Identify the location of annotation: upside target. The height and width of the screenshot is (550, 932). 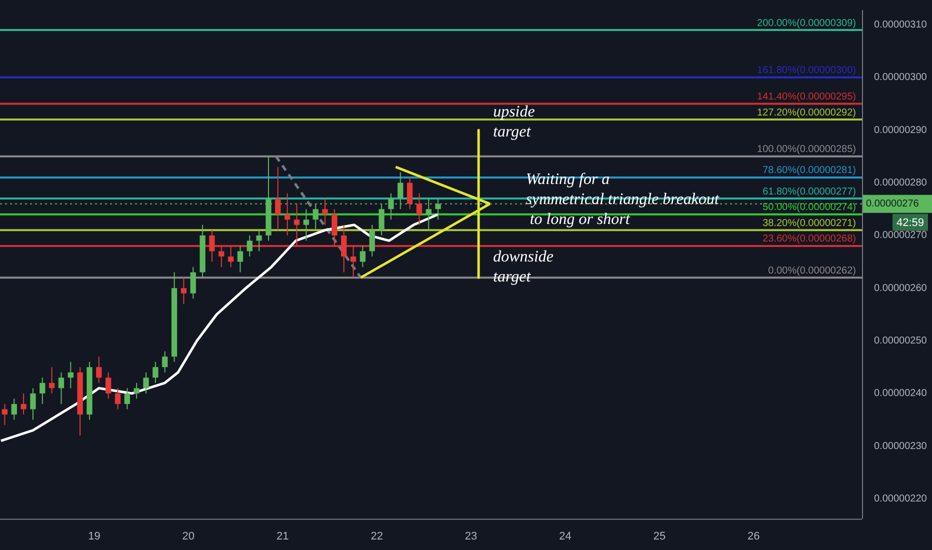
(514, 121).